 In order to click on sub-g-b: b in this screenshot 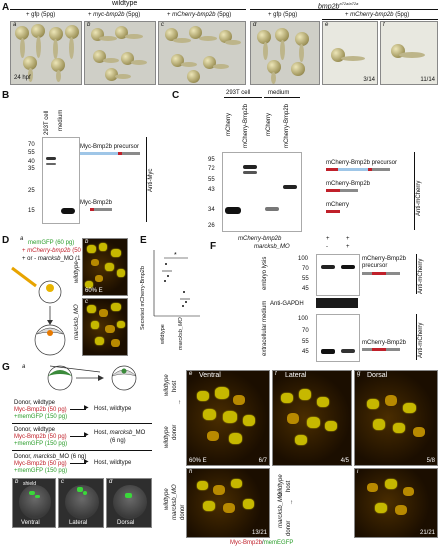, I will do `click(17, 482)`.